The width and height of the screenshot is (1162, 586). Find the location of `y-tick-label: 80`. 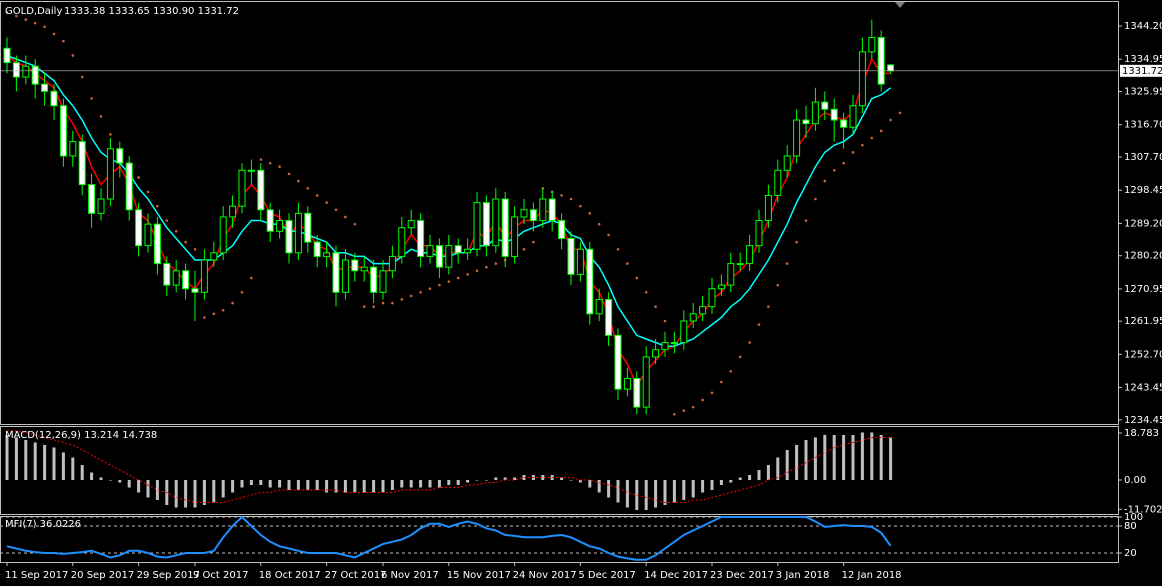

y-tick-label: 80 is located at coordinates (1130, 526).